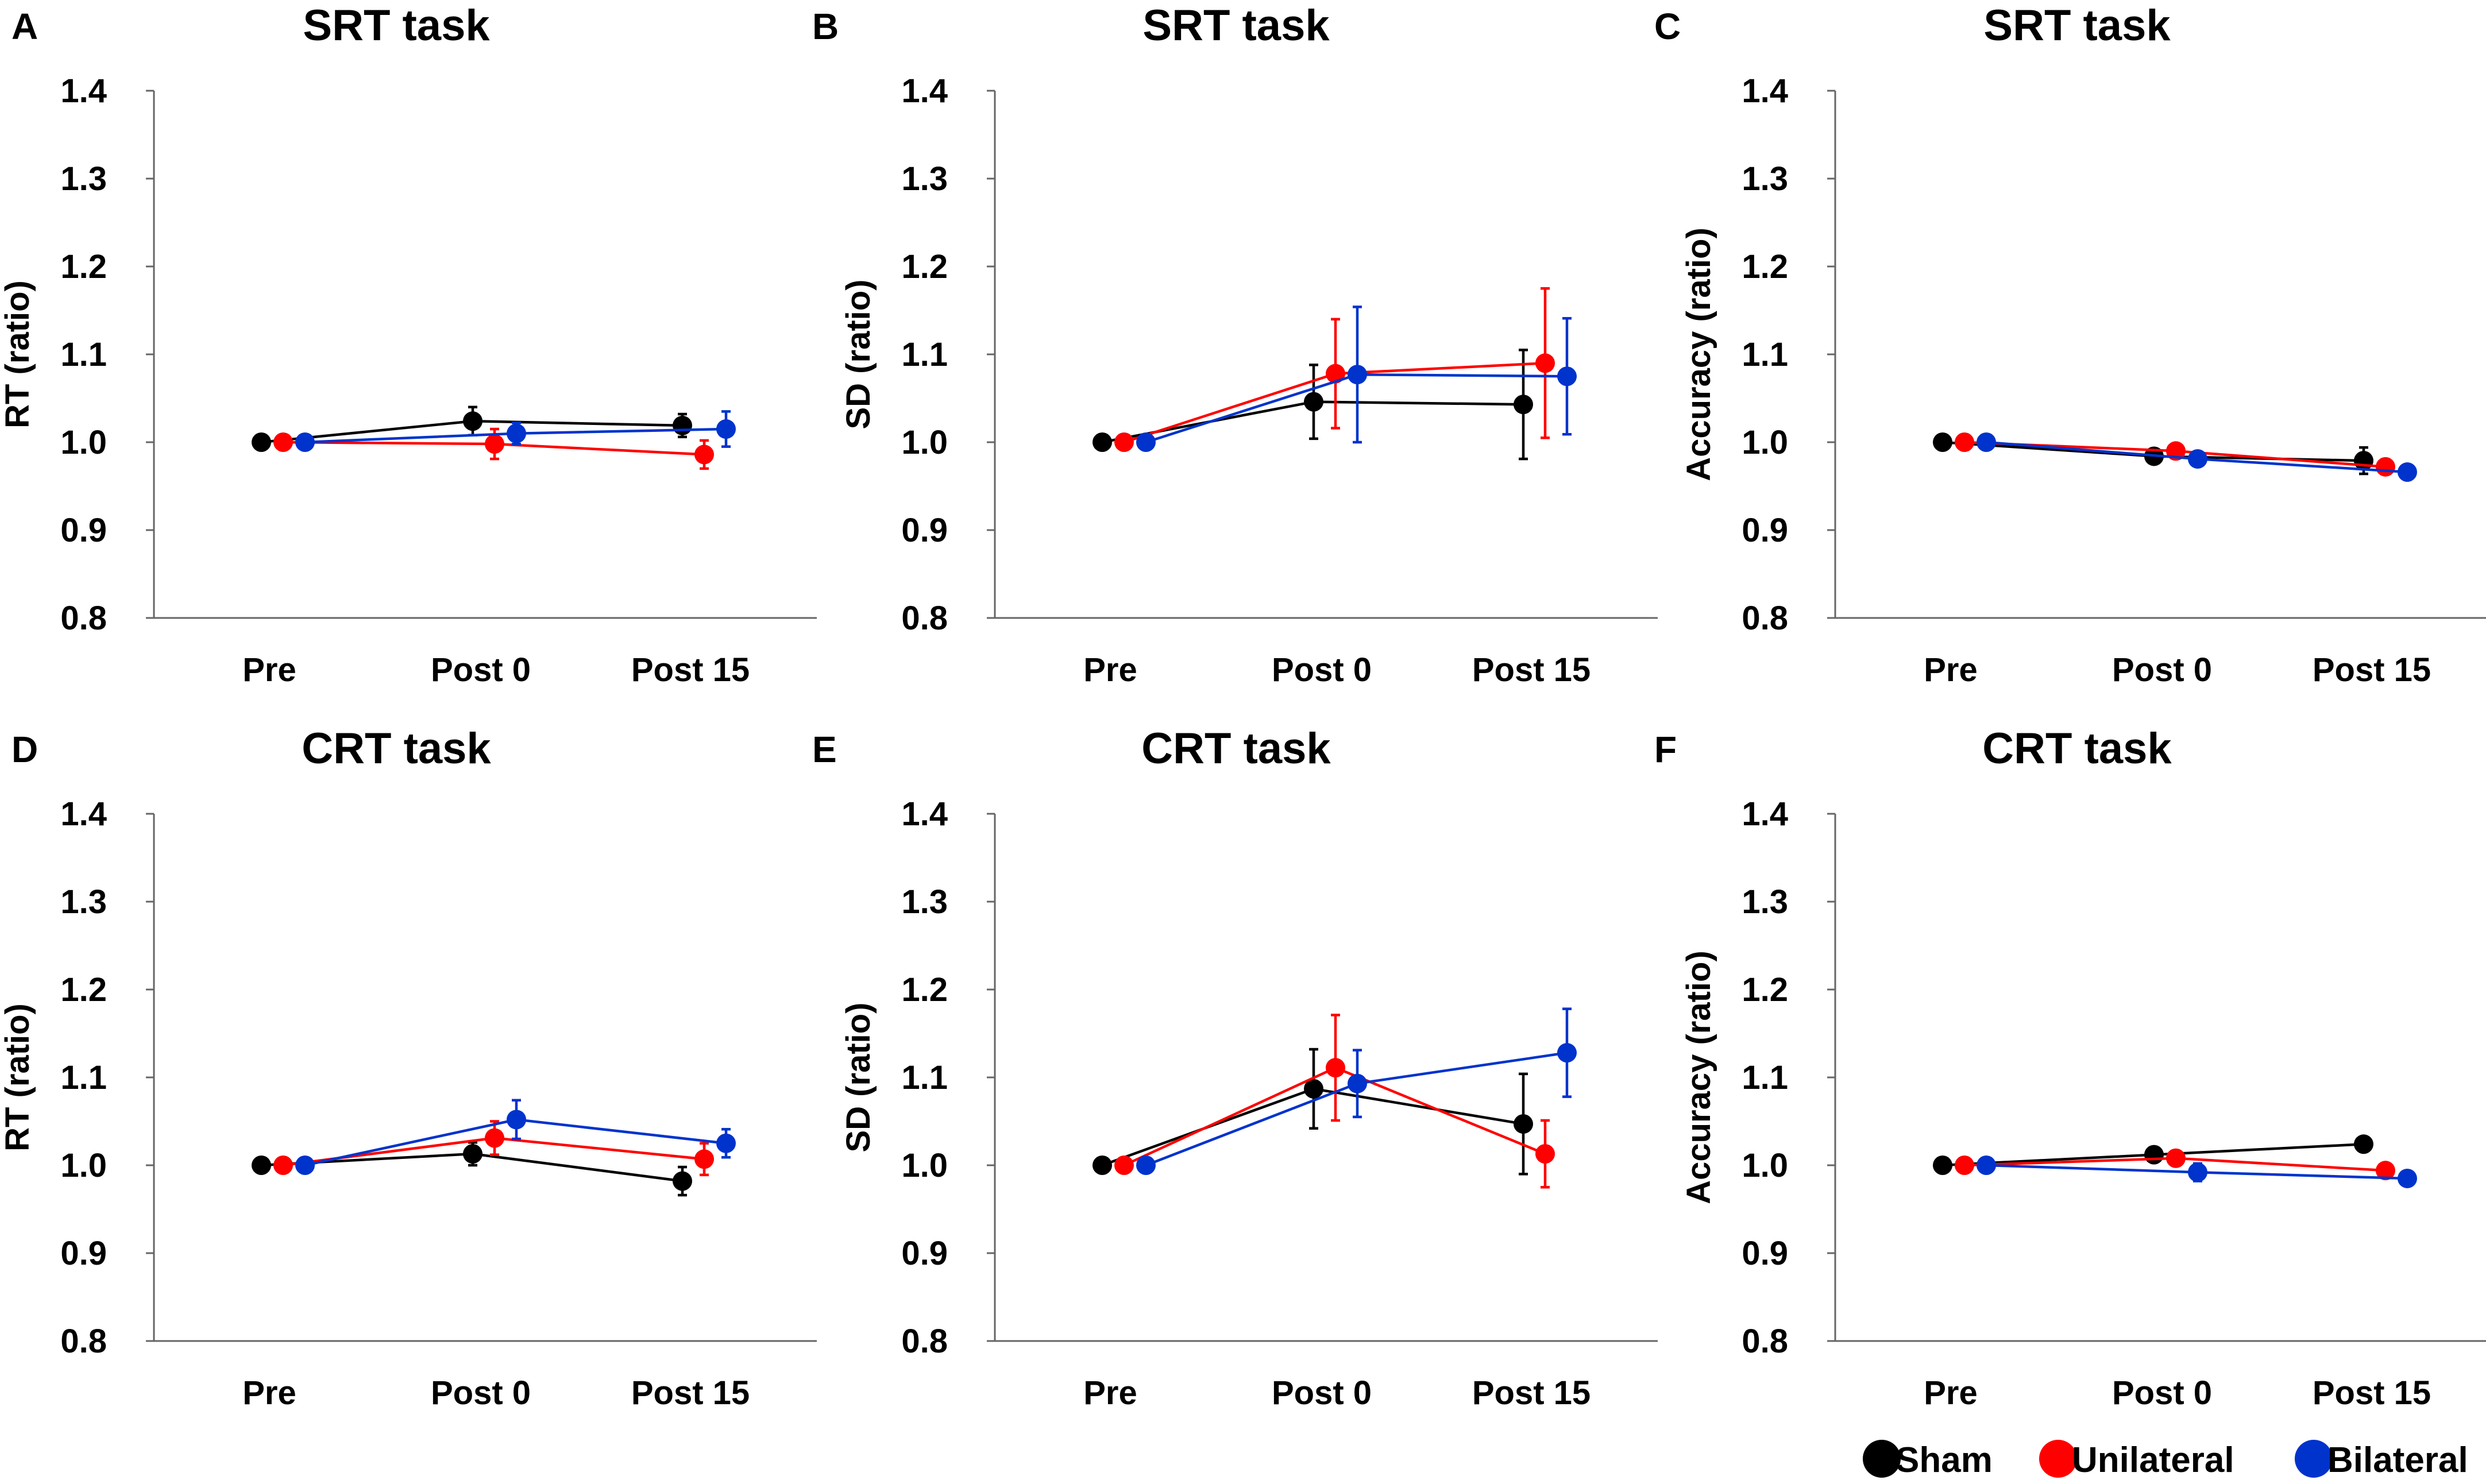 The image size is (2486, 1484). I want to click on legend-marker-unilateral, so click(2058, 1459).